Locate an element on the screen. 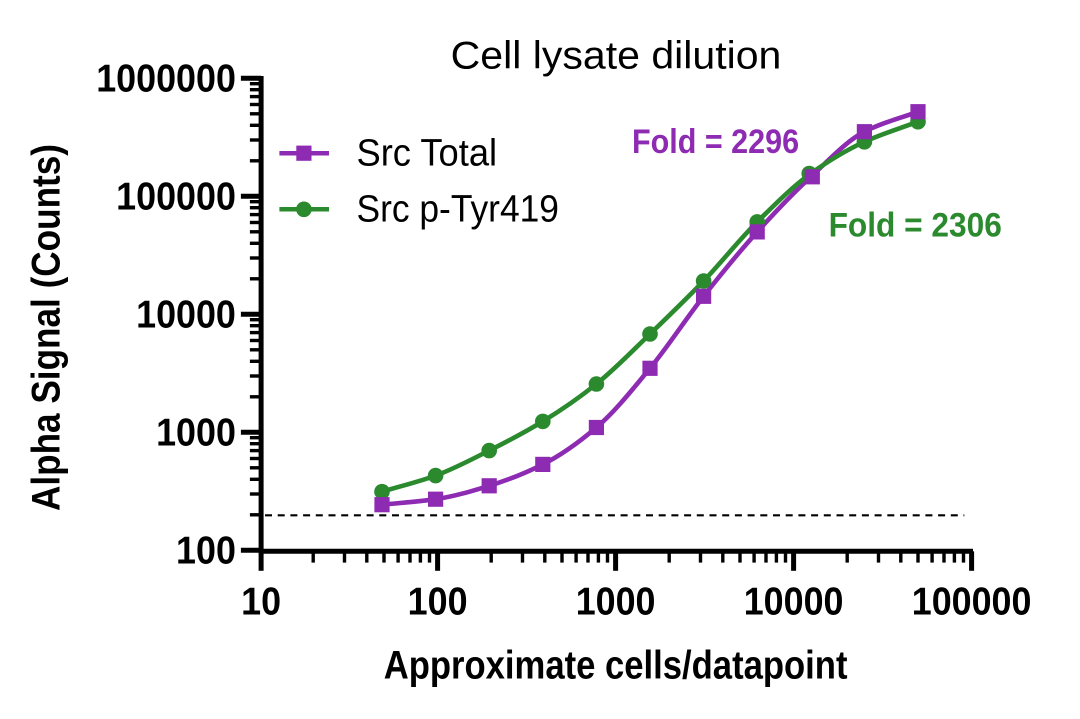 The image size is (1080, 719). svg-text: Fold = 2296 is located at coordinates (715, 141).